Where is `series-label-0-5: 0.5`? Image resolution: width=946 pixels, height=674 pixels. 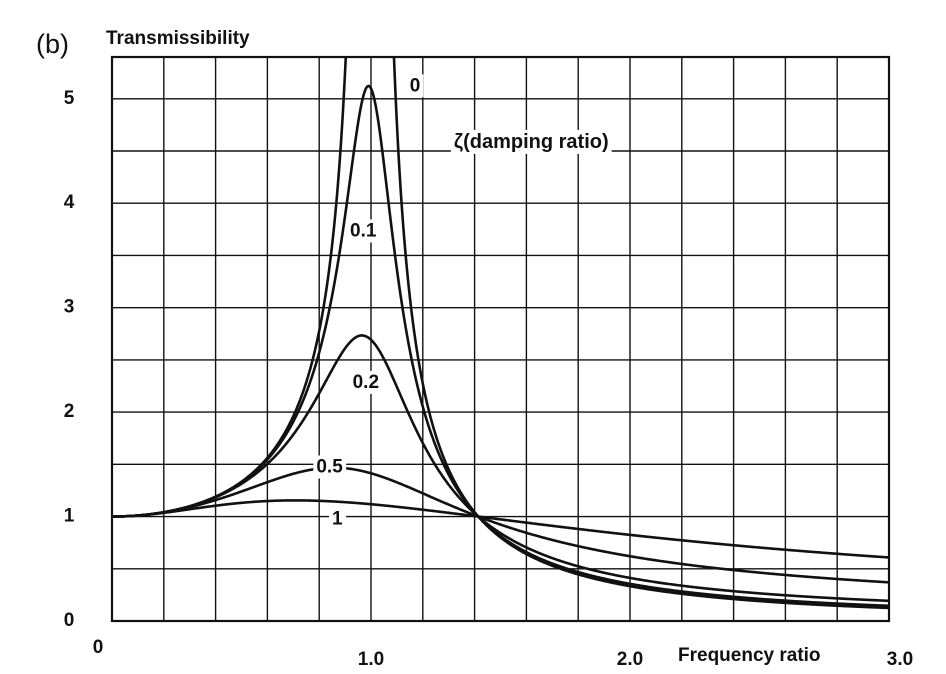
series-label-0-5: 0.5 is located at coordinates (329, 466).